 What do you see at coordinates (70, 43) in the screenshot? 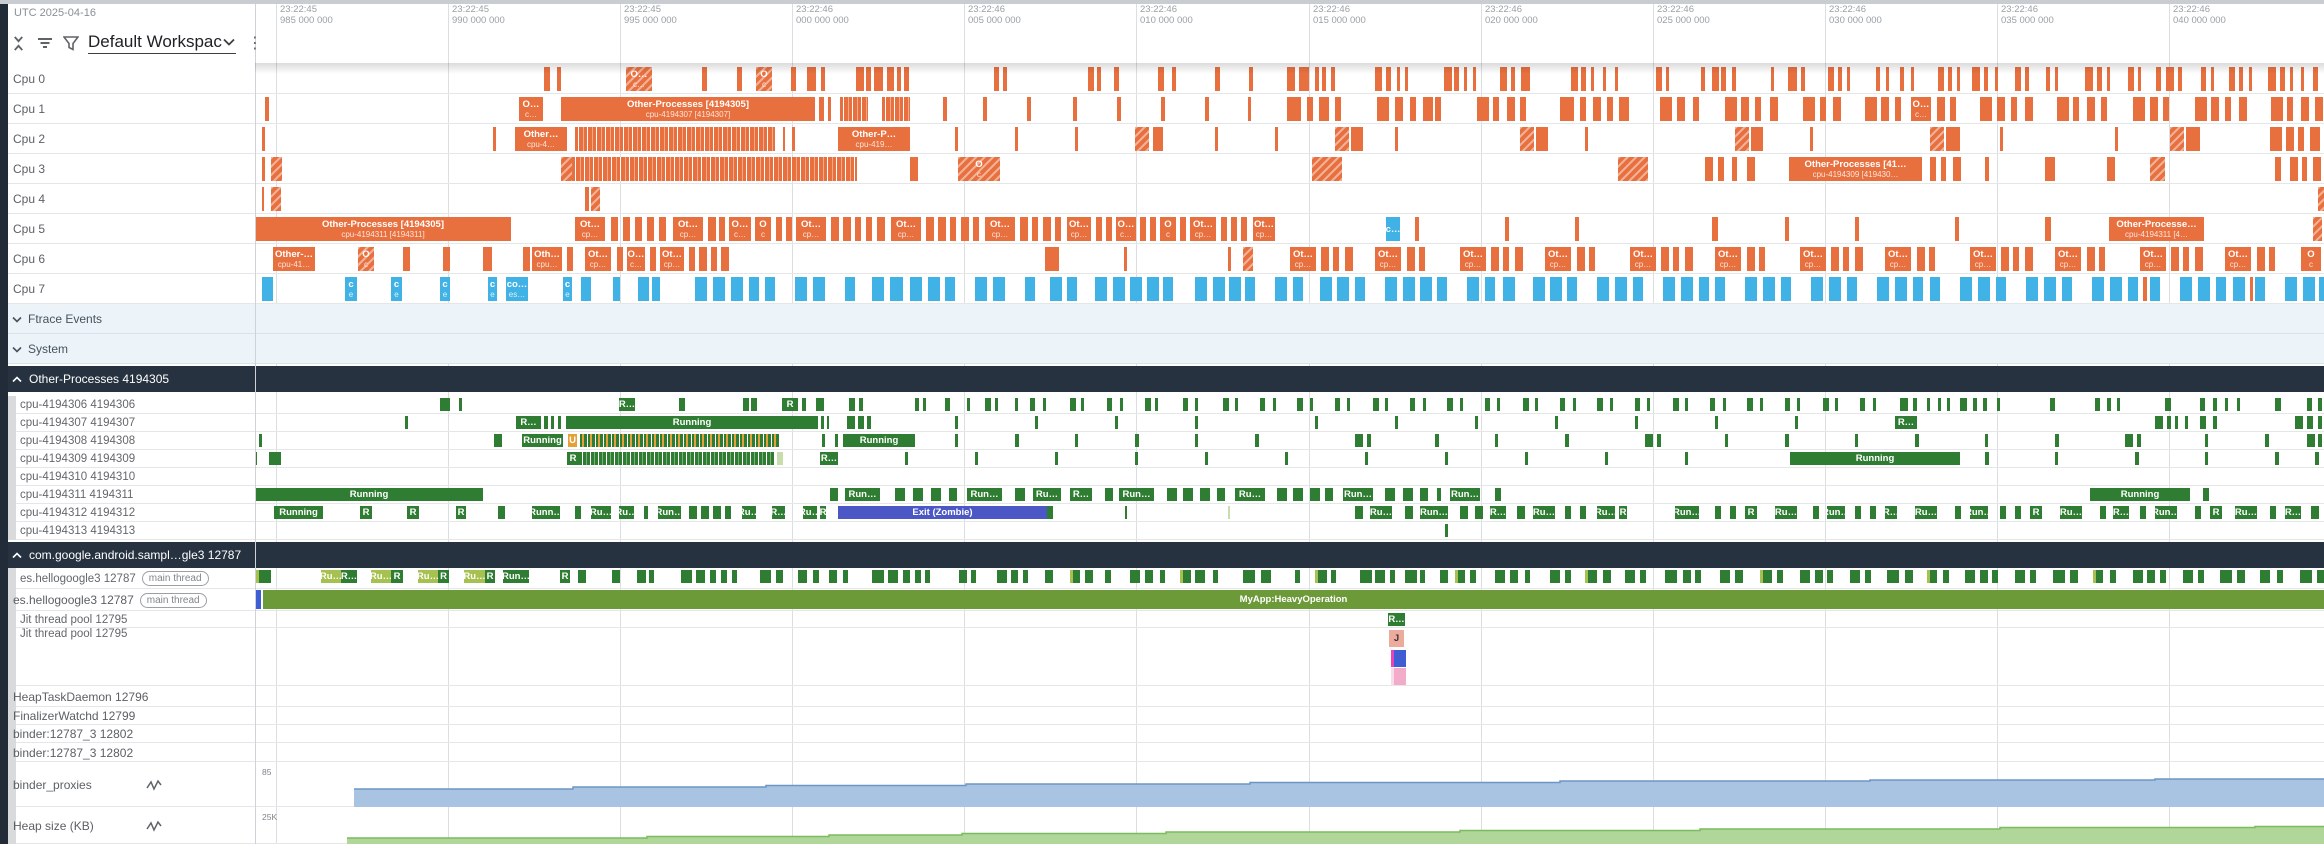
I see `funnel-icon` at bounding box center [70, 43].